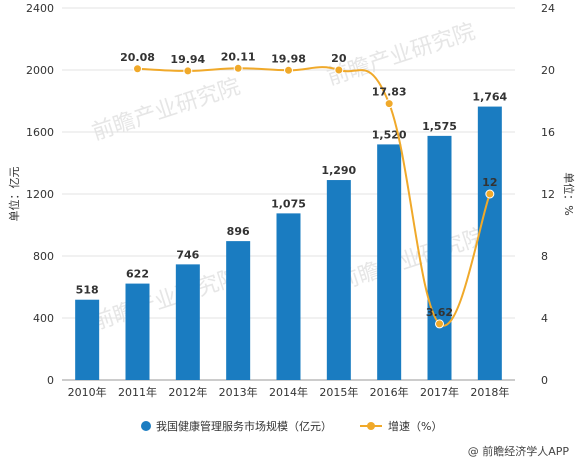 The width and height of the screenshot is (577, 463). What do you see at coordinates (548, 8) in the screenshot?
I see `right-tick-label: 24` at bounding box center [548, 8].